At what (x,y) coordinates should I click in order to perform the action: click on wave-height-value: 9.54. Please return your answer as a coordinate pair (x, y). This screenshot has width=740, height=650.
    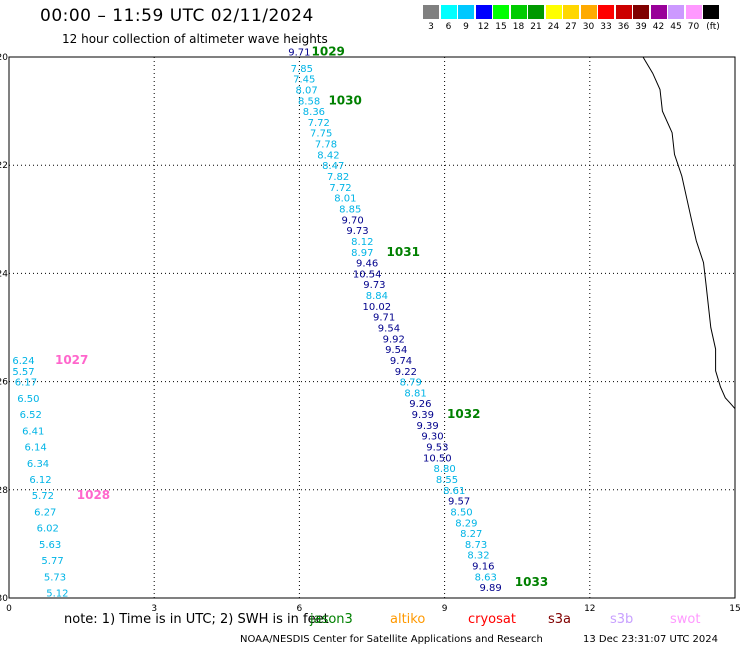
    Looking at the image, I should click on (389, 329).